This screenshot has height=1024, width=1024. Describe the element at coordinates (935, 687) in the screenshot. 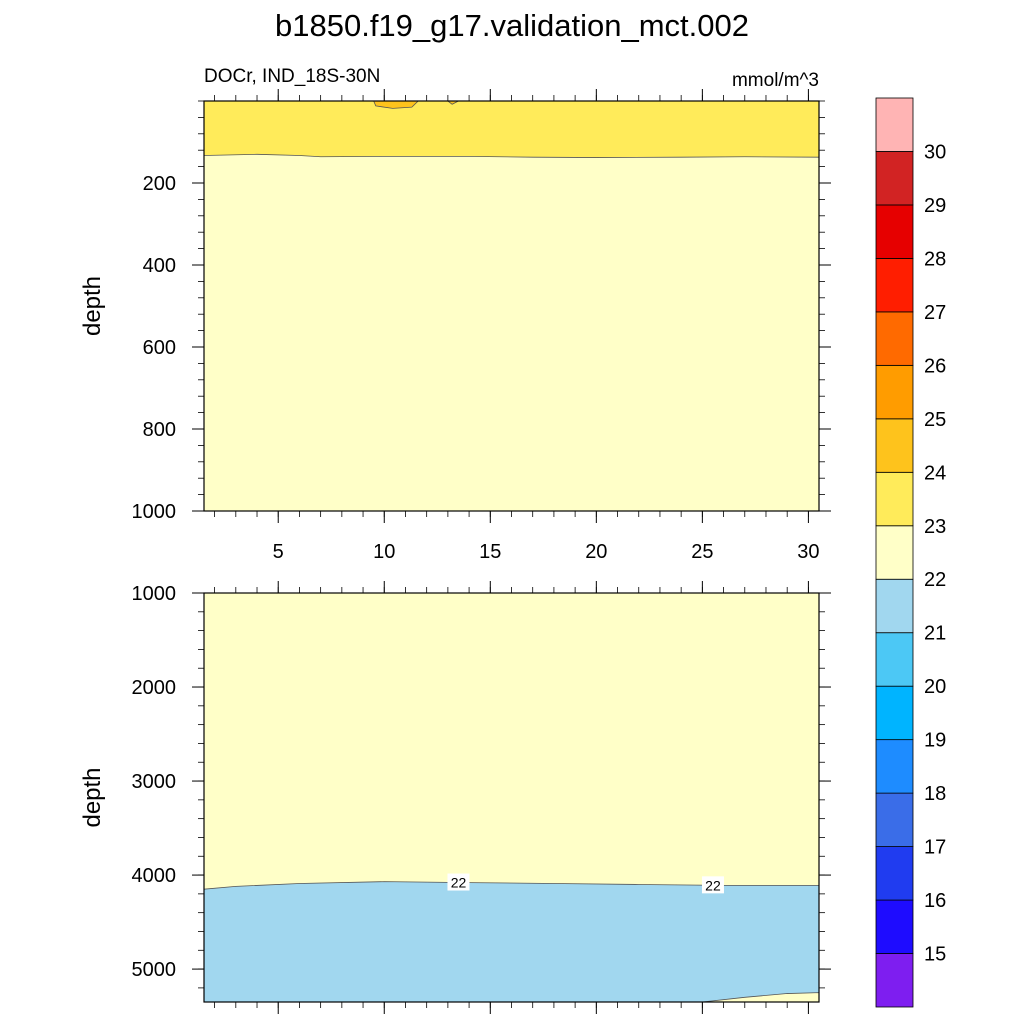

I see `colorbar-label: 20` at that location.